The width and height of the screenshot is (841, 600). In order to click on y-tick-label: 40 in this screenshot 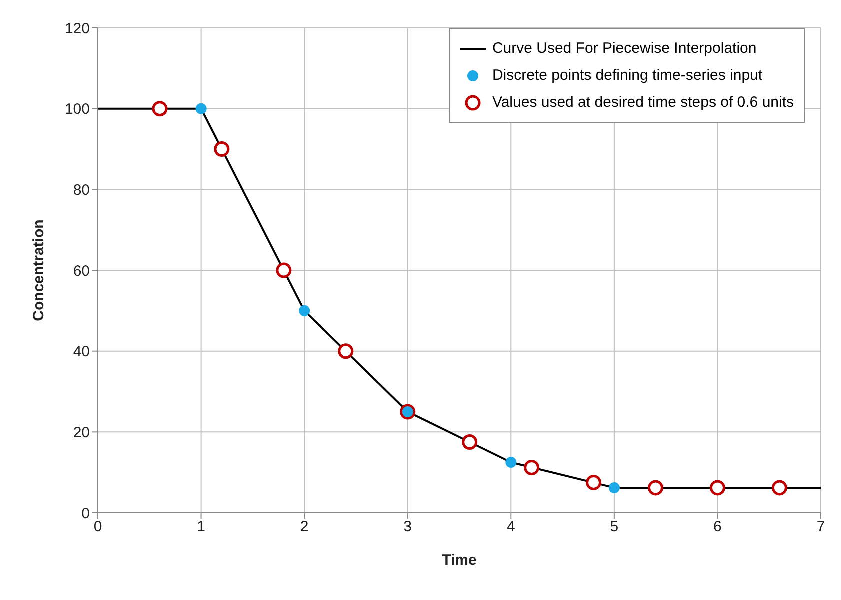, I will do `click(81, 352)`.